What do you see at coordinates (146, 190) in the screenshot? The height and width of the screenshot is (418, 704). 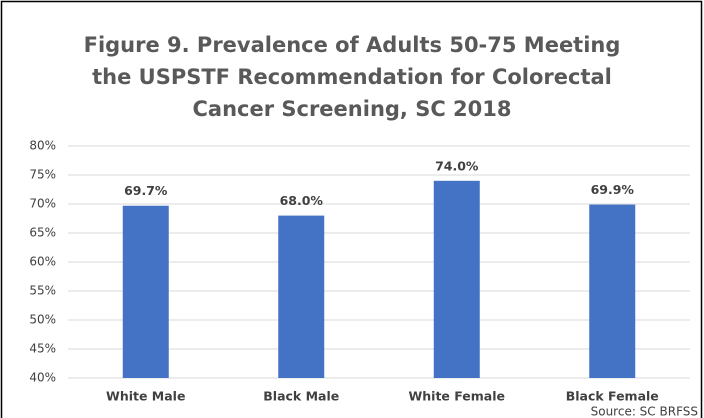 I see `value-label: 69.7%` at bounding box center [146, 190].